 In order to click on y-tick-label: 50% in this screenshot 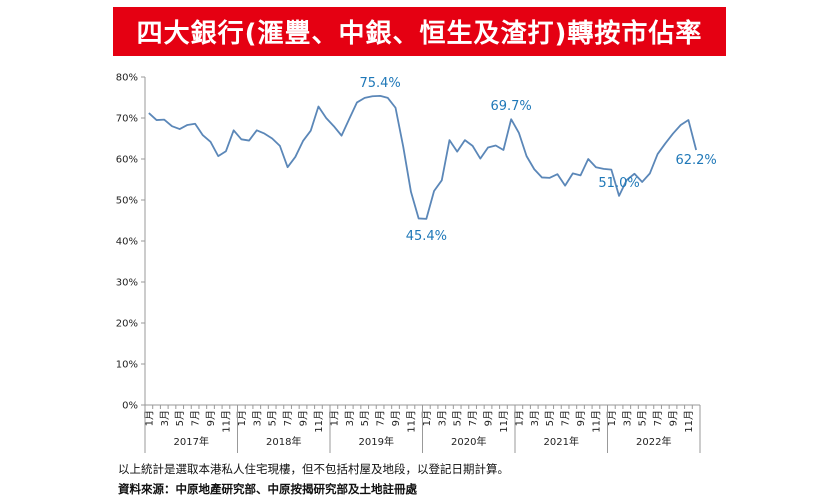, I will do `click(127, 201)`.